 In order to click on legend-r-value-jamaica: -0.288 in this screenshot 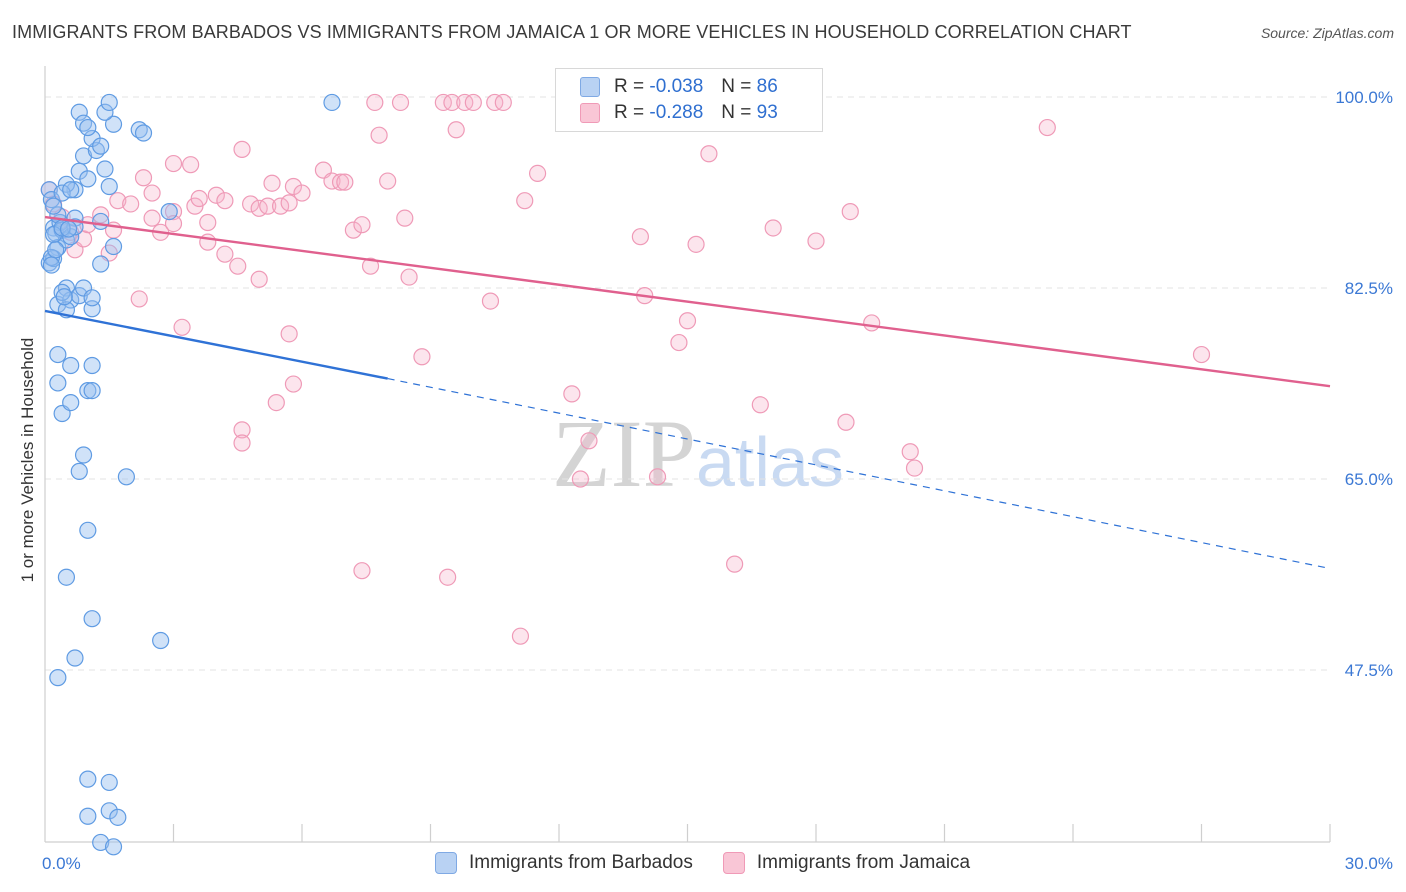, I will do `click(676, 112)`.